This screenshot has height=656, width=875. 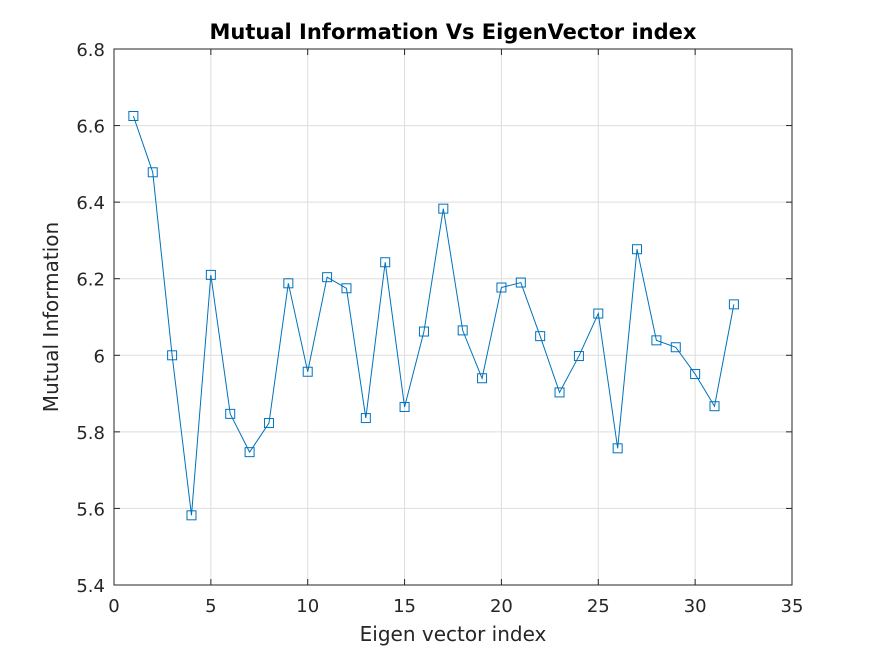 I want to click on x-tick-label: 35, so click(x=792, y=606).